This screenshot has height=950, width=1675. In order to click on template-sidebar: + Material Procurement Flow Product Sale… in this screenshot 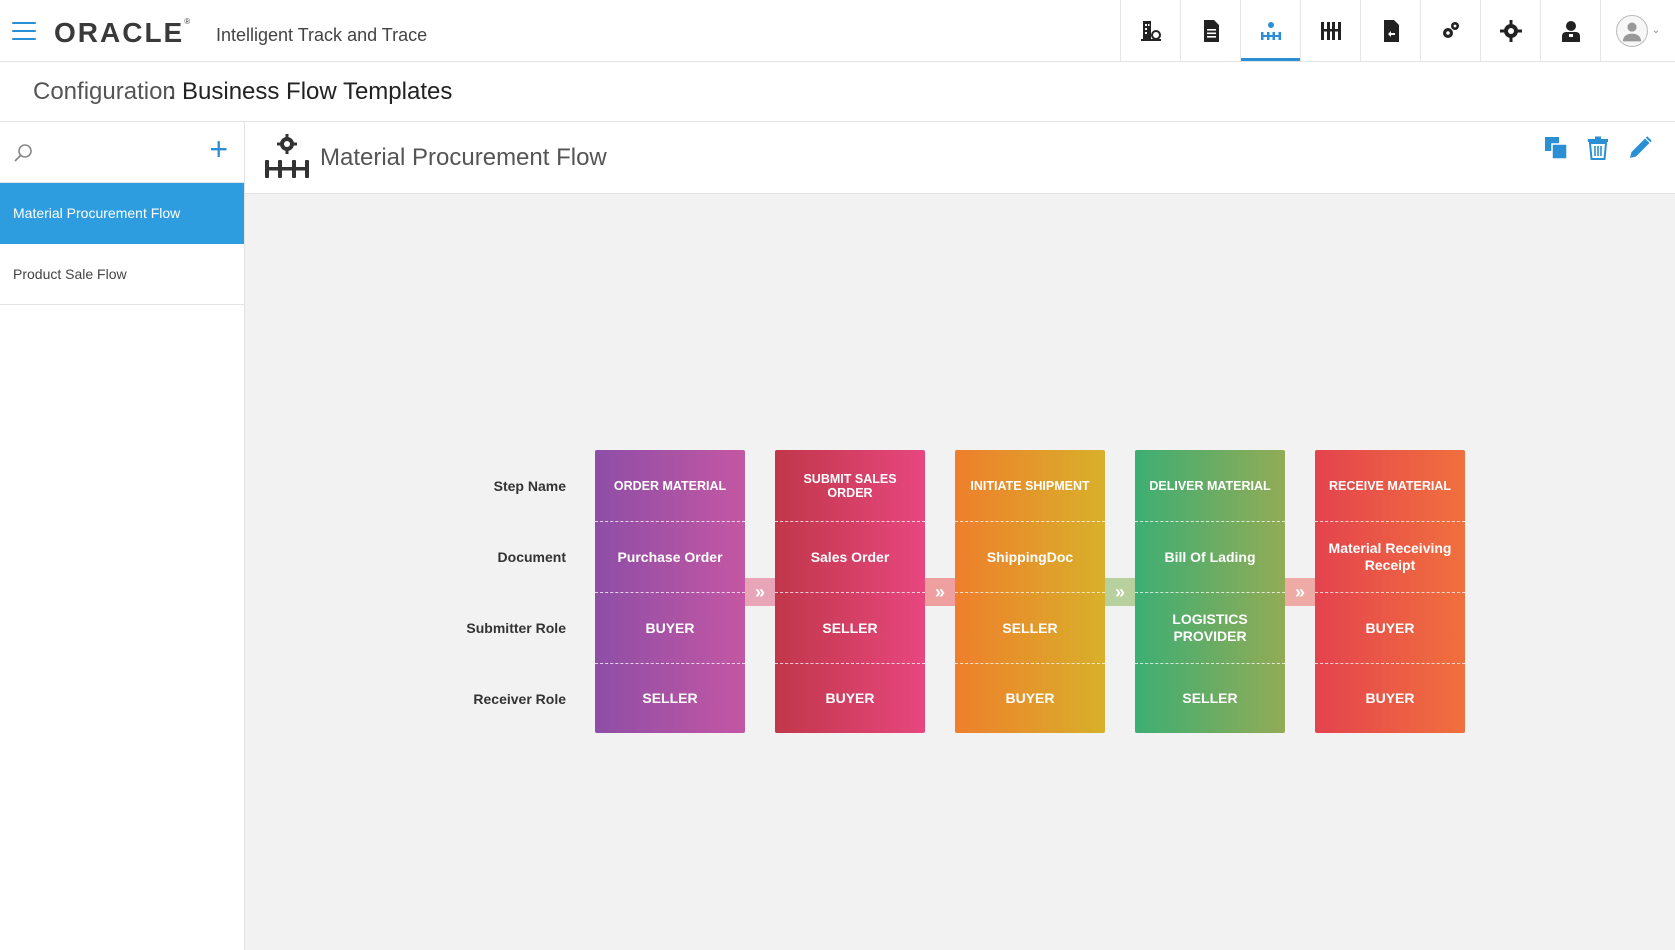, I will do `click(122, 536)`.